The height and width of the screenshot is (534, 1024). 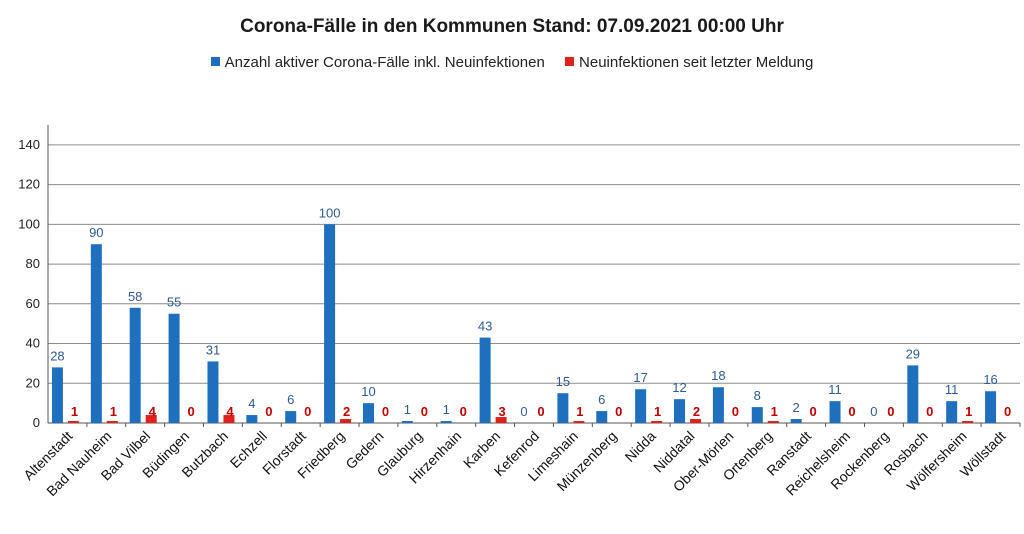 I want to click on data-label-active-ranstadt: 2, so click(x=796, y=407).